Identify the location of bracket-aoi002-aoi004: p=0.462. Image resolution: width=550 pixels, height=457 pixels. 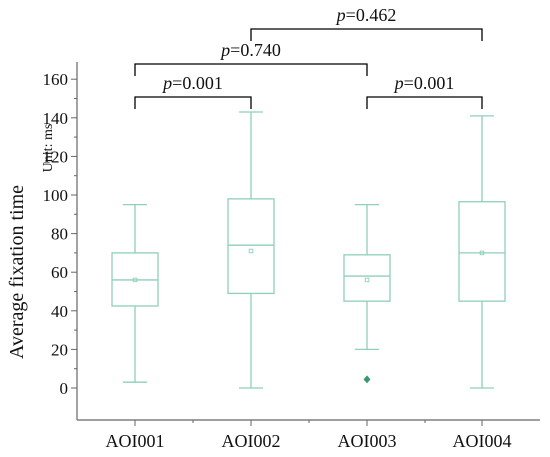
(366, 23).